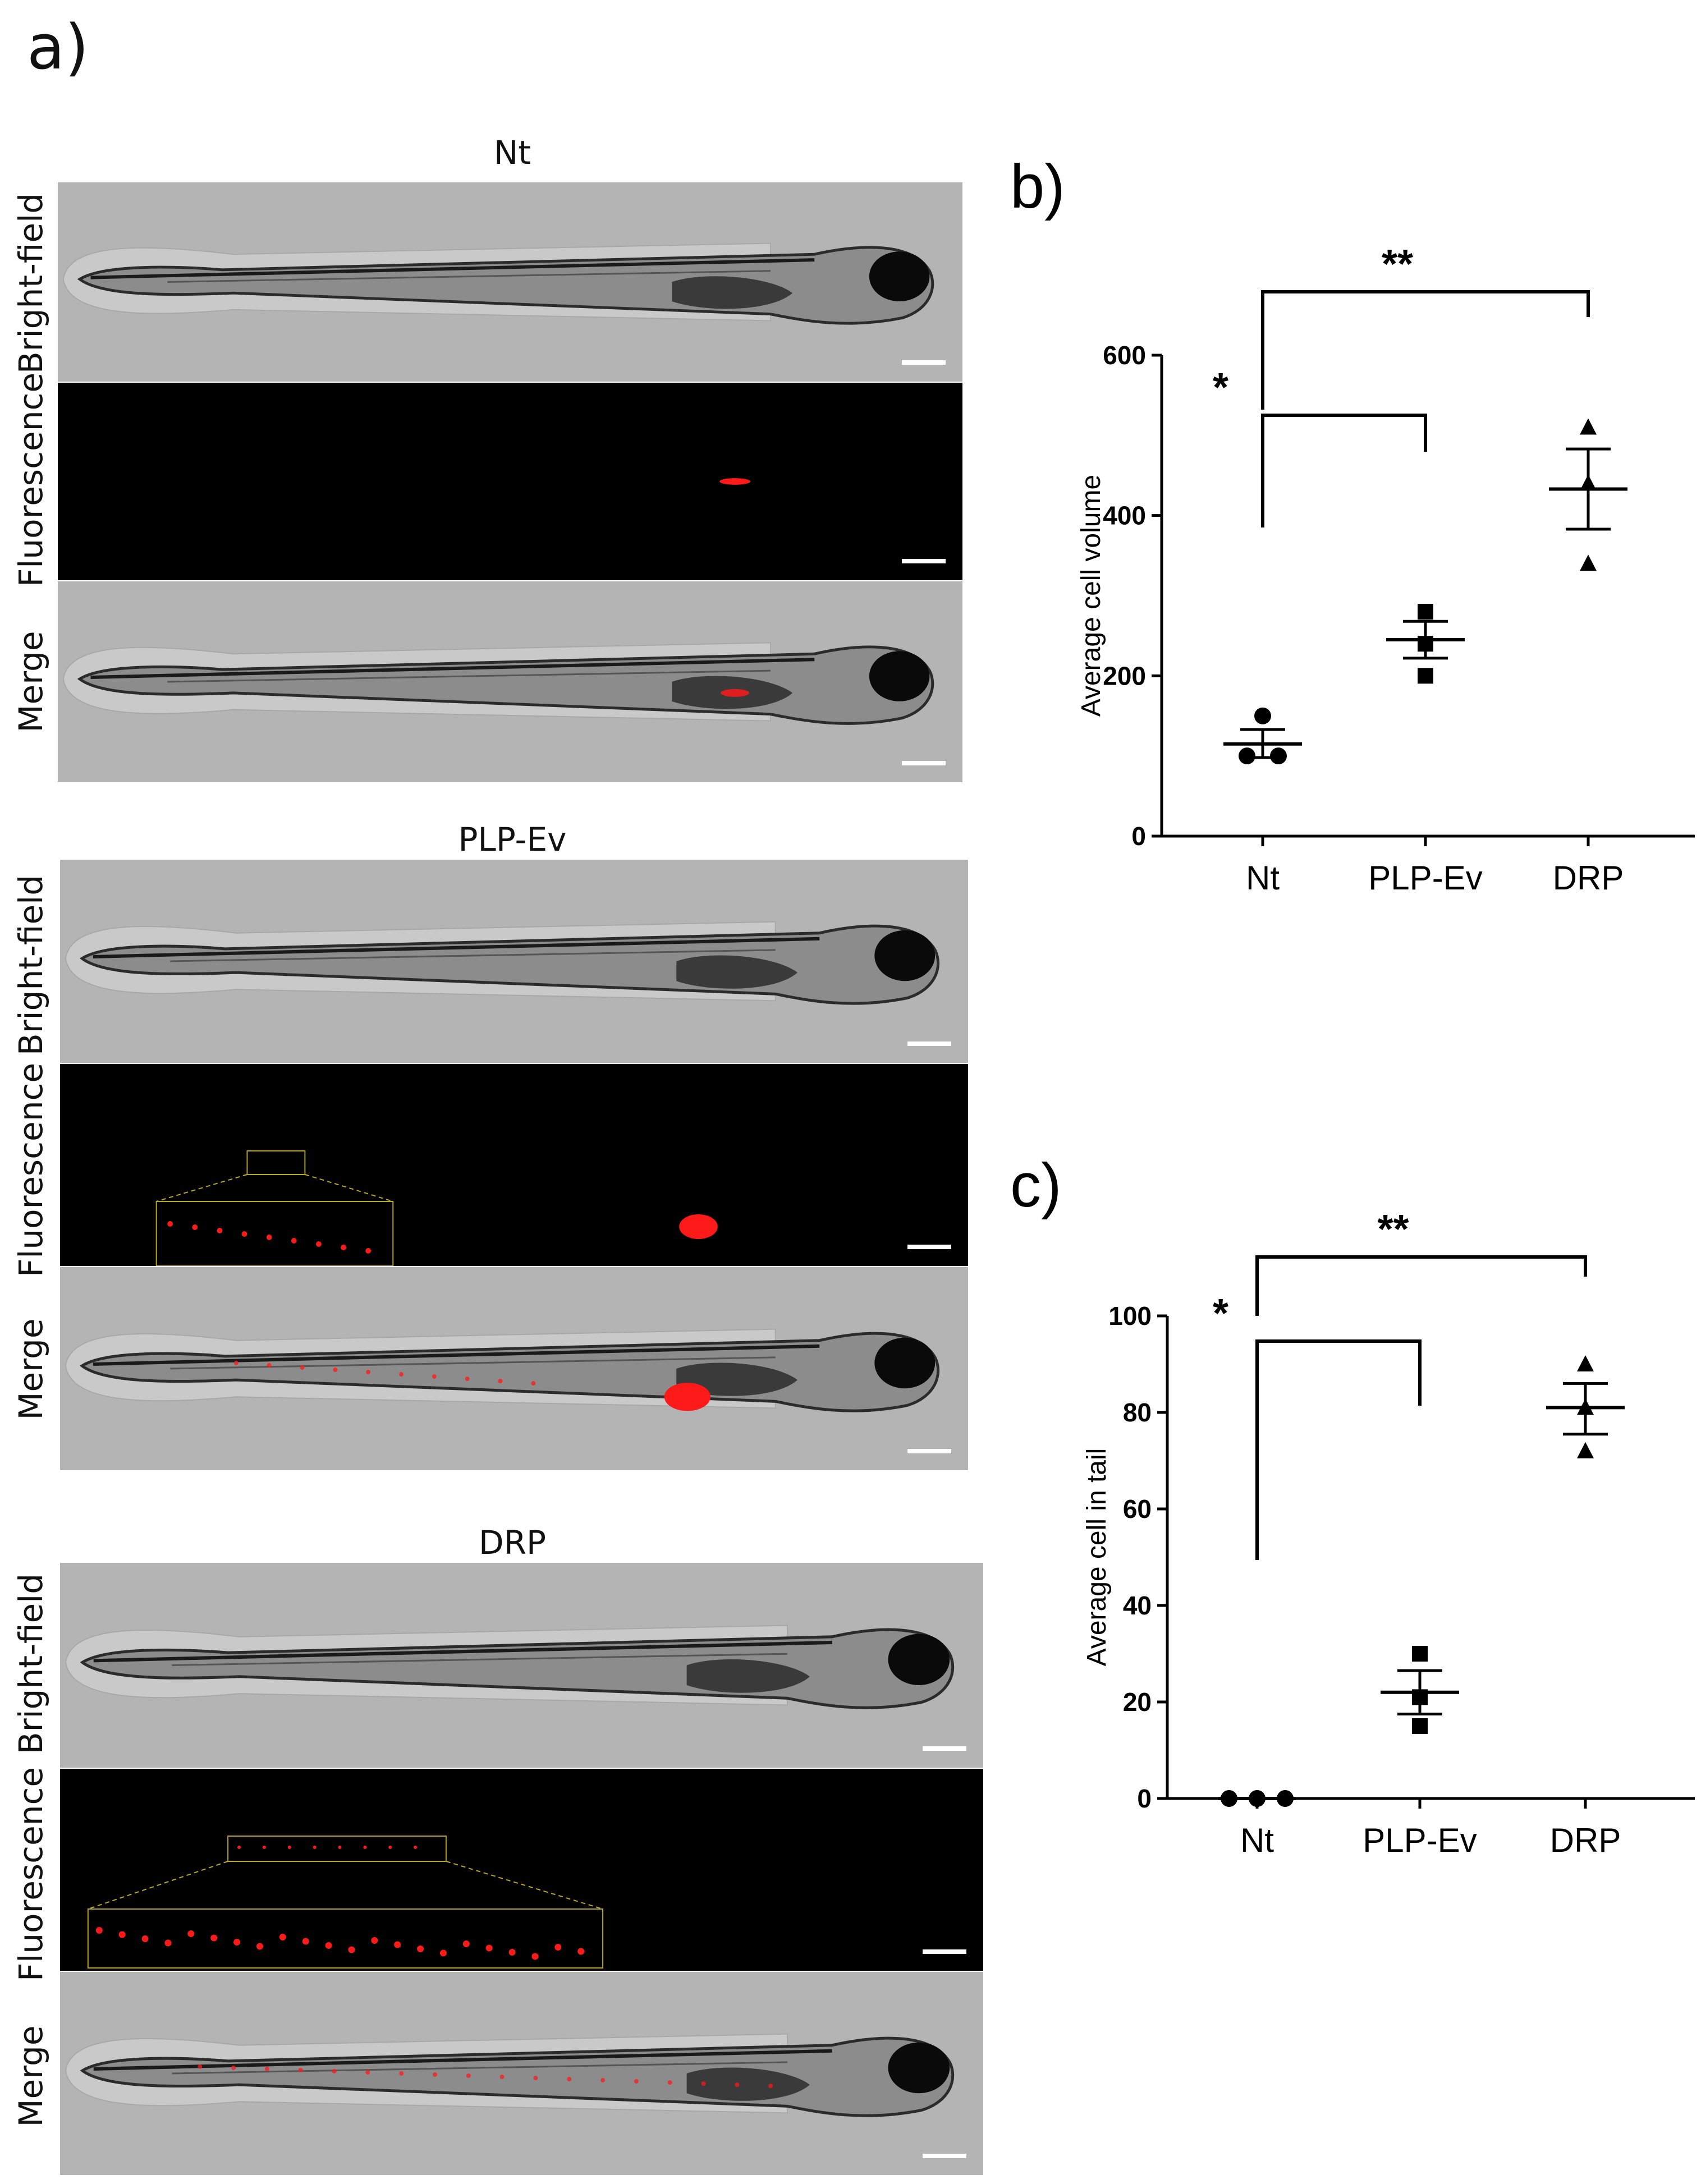 This screenshot has width=1701, height=2184. I want to click on y-tick-label: 40, so click(1137, 1605).